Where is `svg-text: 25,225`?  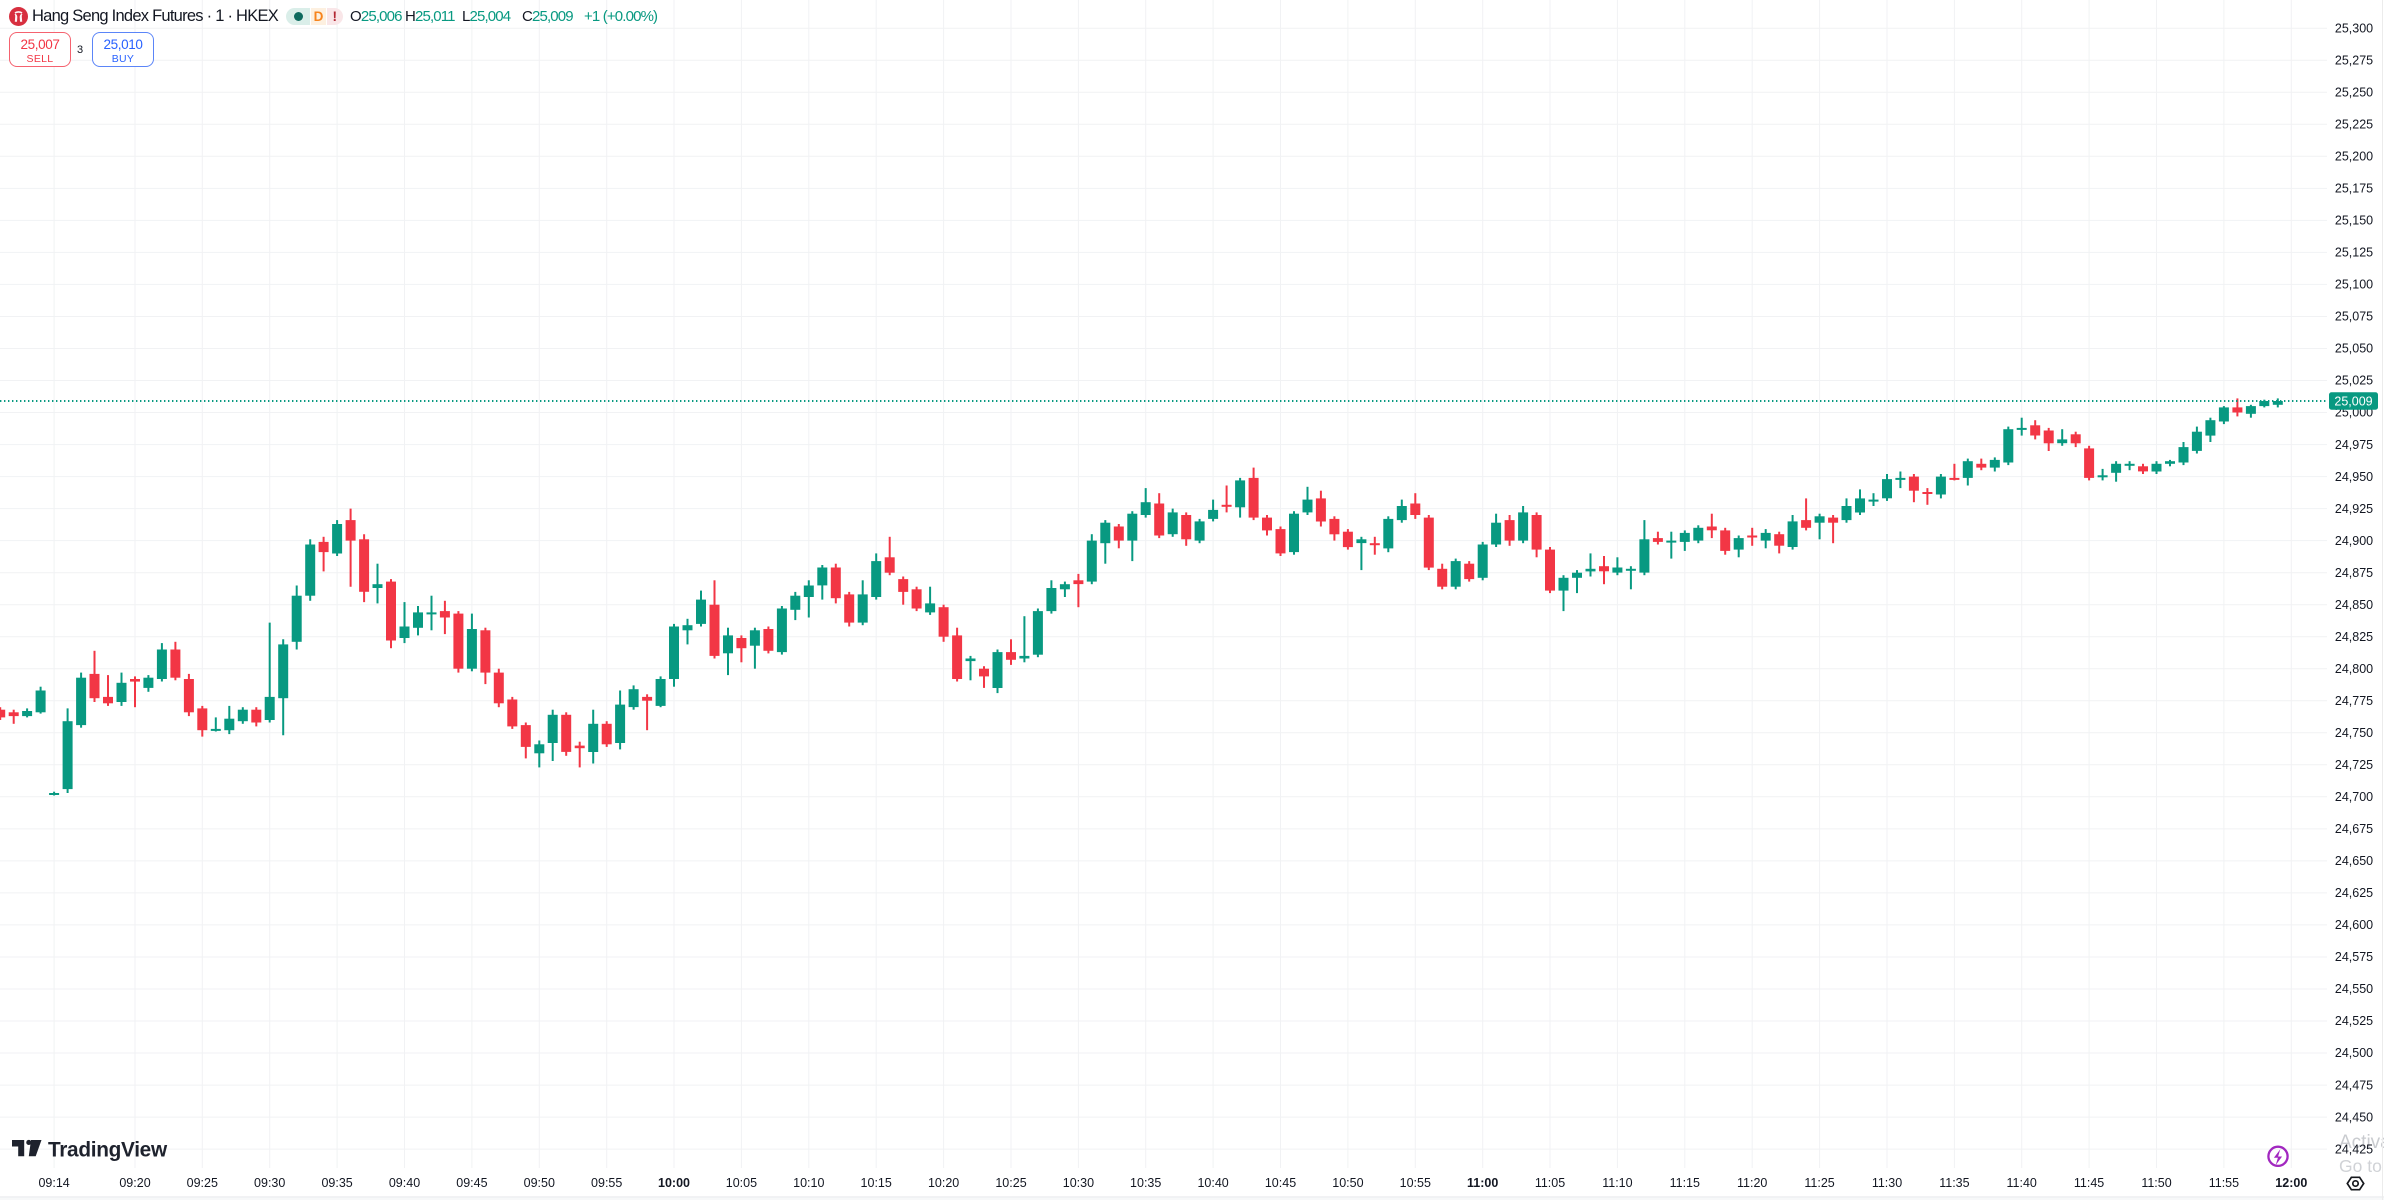 svg-text: 25,225 is located at coordinates (2354, 125).